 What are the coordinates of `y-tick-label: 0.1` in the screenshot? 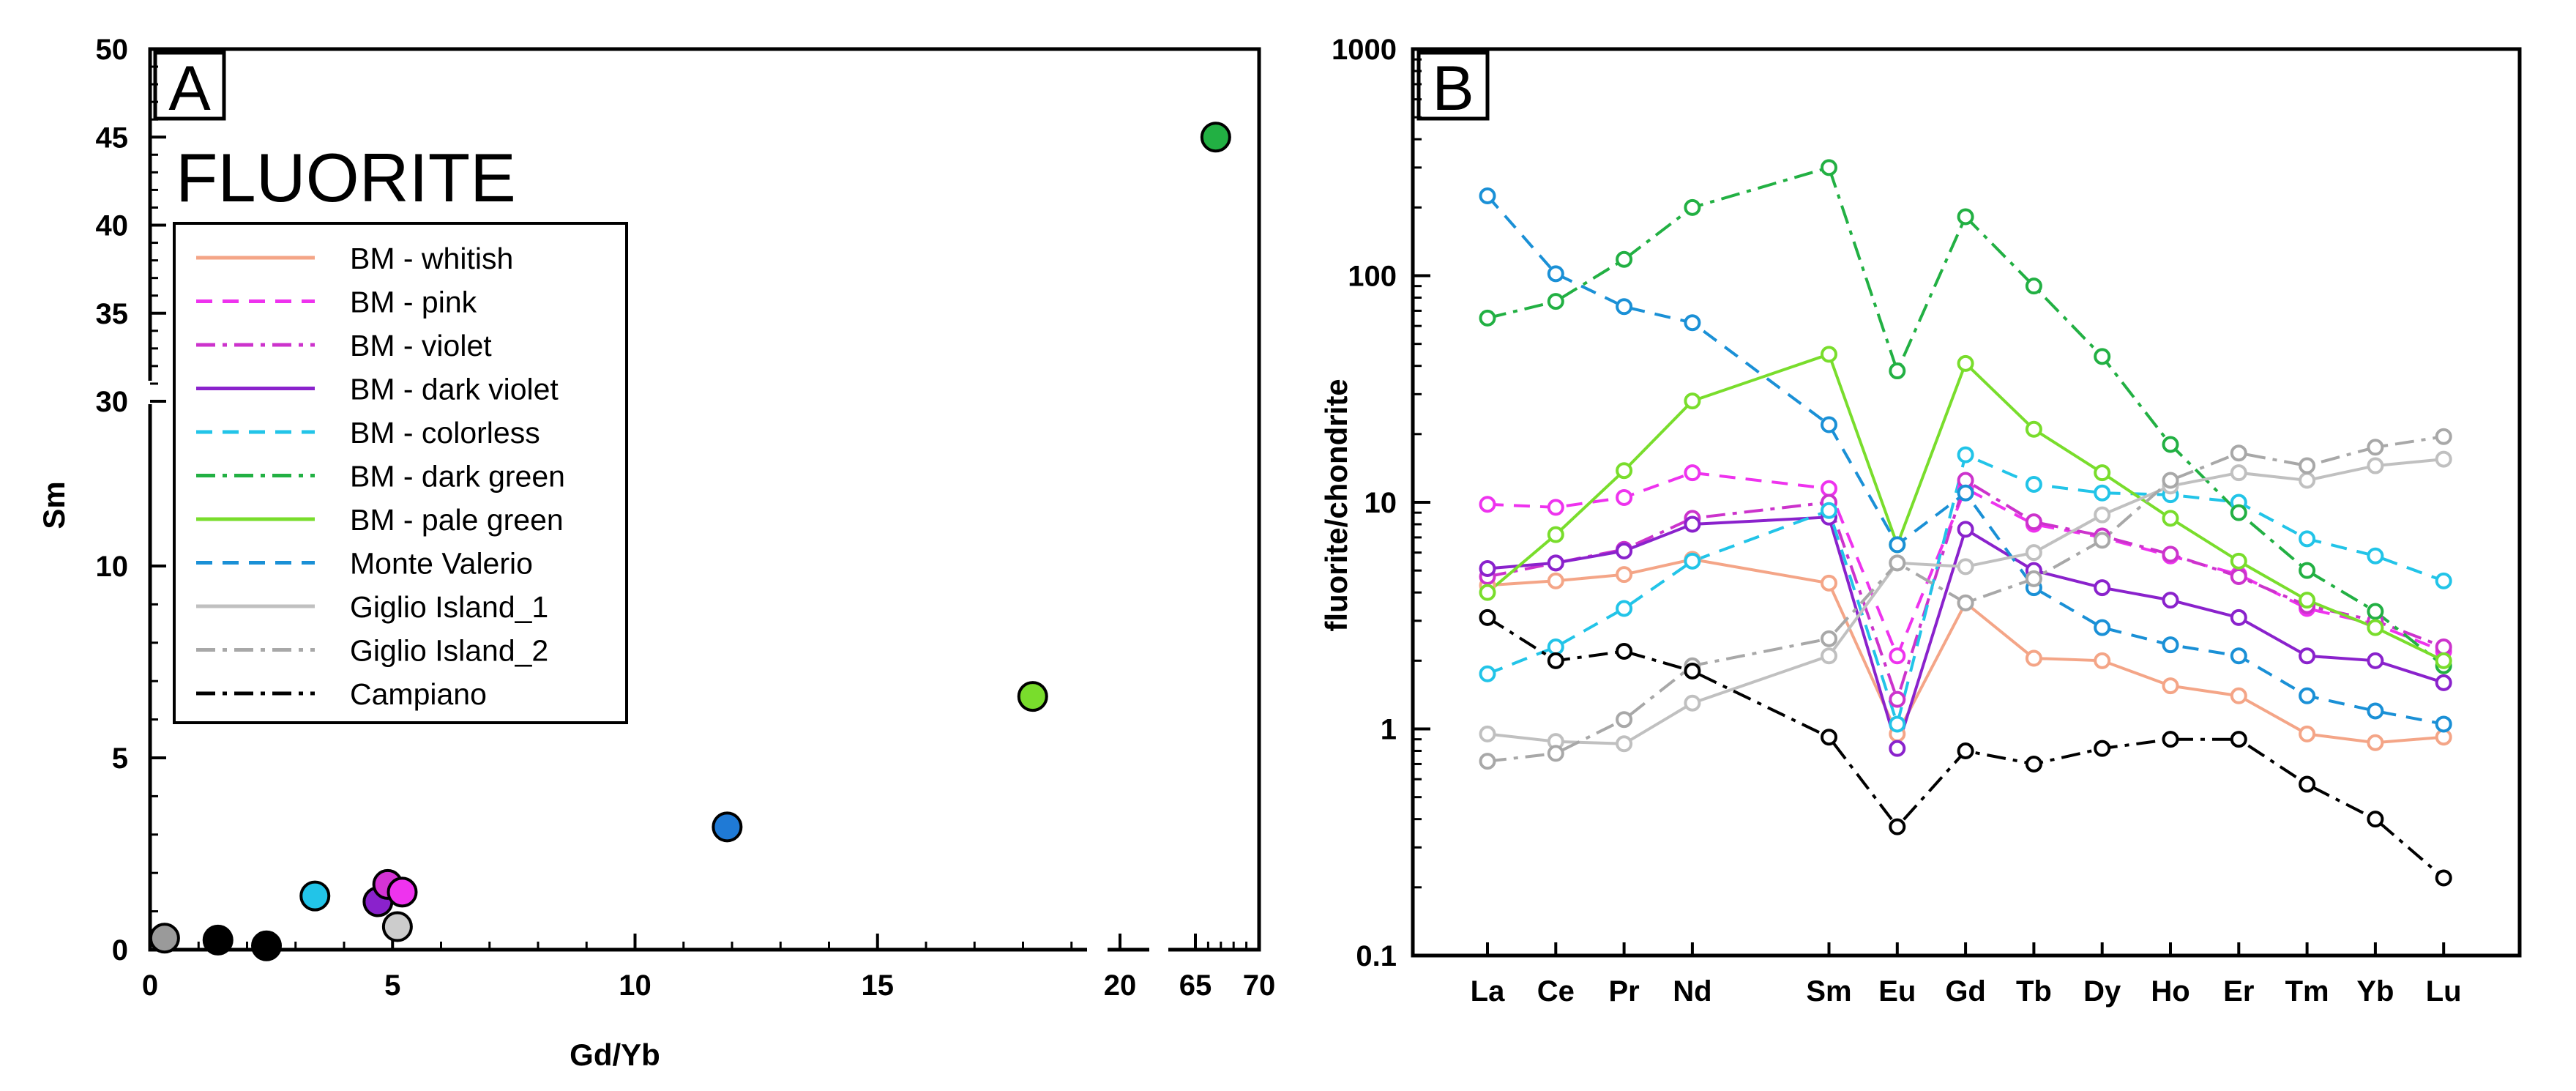 It's located at (1376, 956).